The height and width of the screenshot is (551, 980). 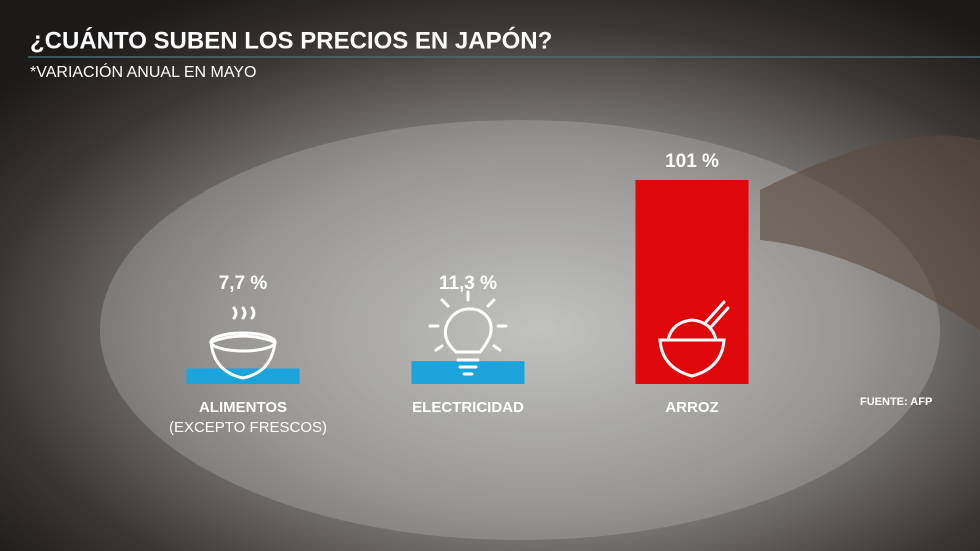 What do you see at coordinates (691, 407) in the screenshot?
I see `category-label: ARROZ` at bounding box center [691, 407].